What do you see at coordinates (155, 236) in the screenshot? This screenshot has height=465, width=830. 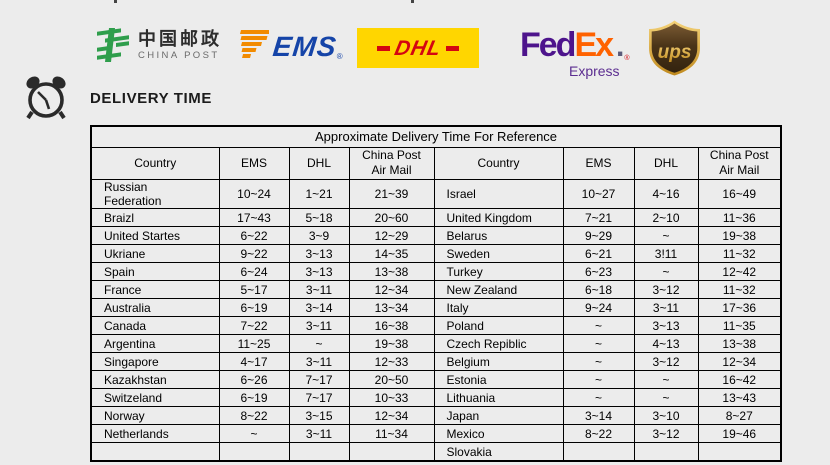 I see `country-cell: United Startes` at bounding box center [155, 236].